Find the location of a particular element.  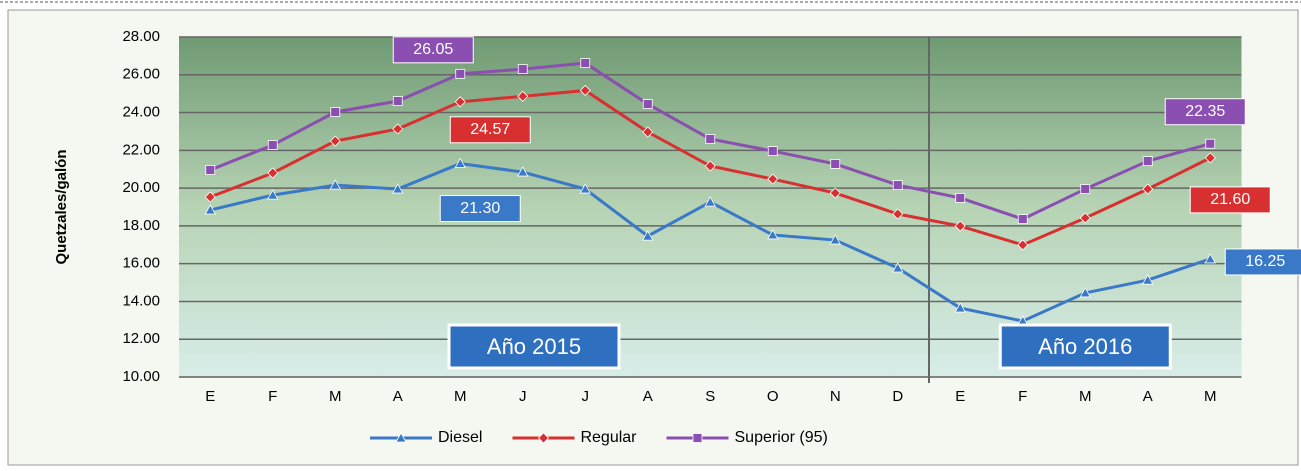

legend-label: Diesel is located at coordinates (460, 437).